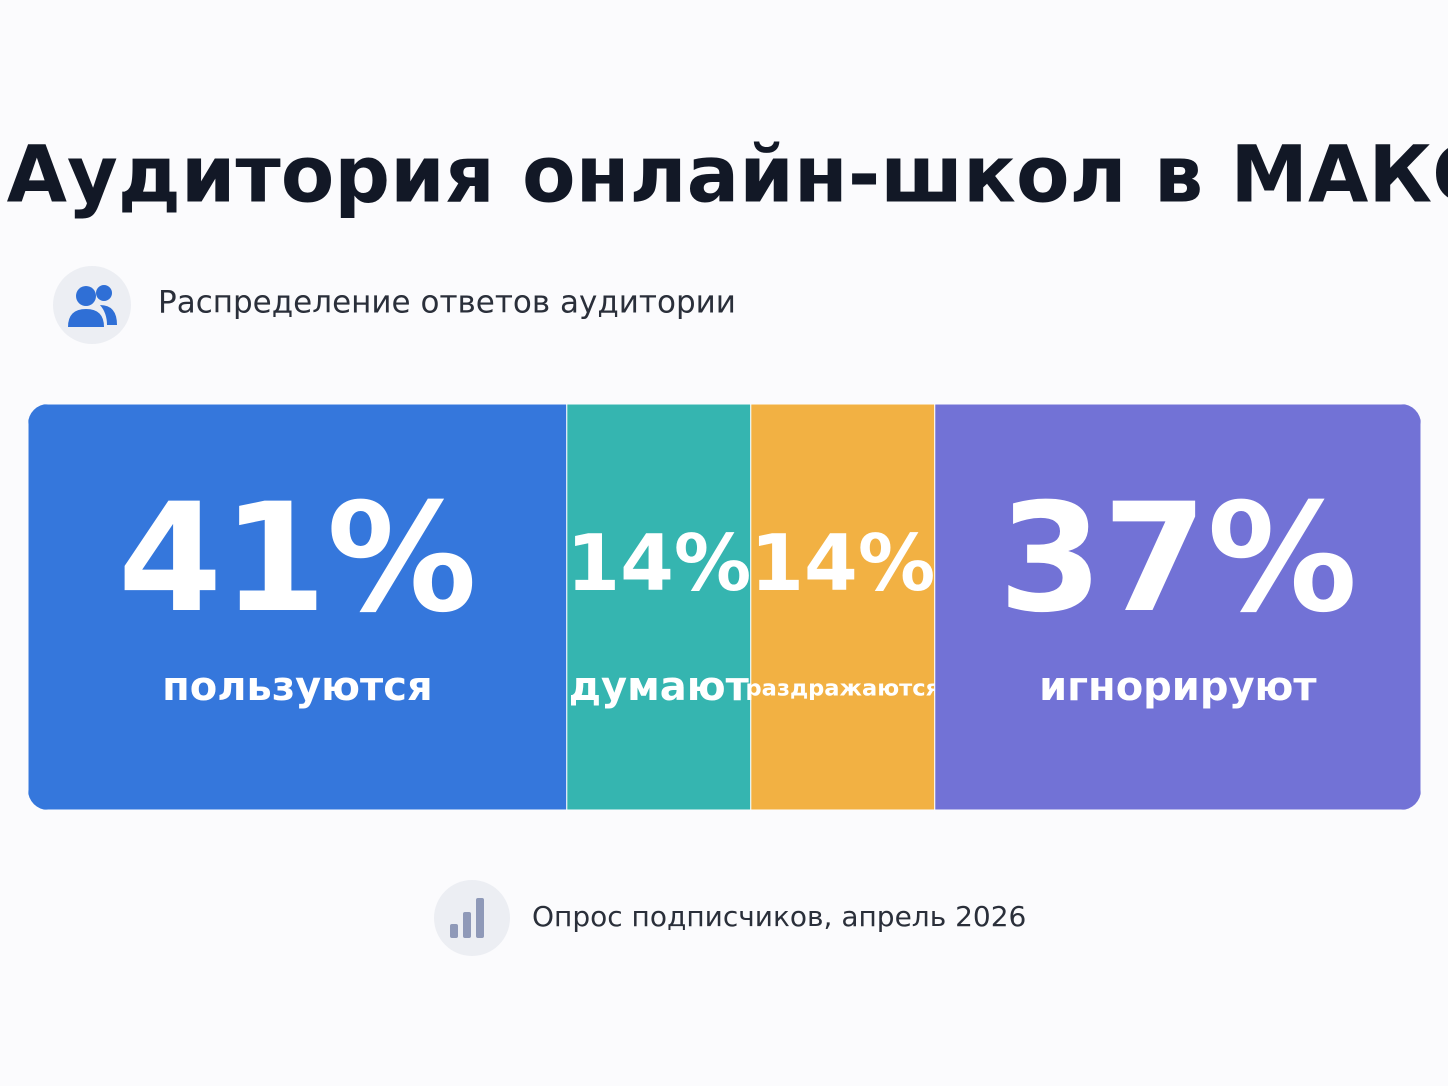  I want to click on subtitle: Распределение ответов аудитории, so click(447, 303).